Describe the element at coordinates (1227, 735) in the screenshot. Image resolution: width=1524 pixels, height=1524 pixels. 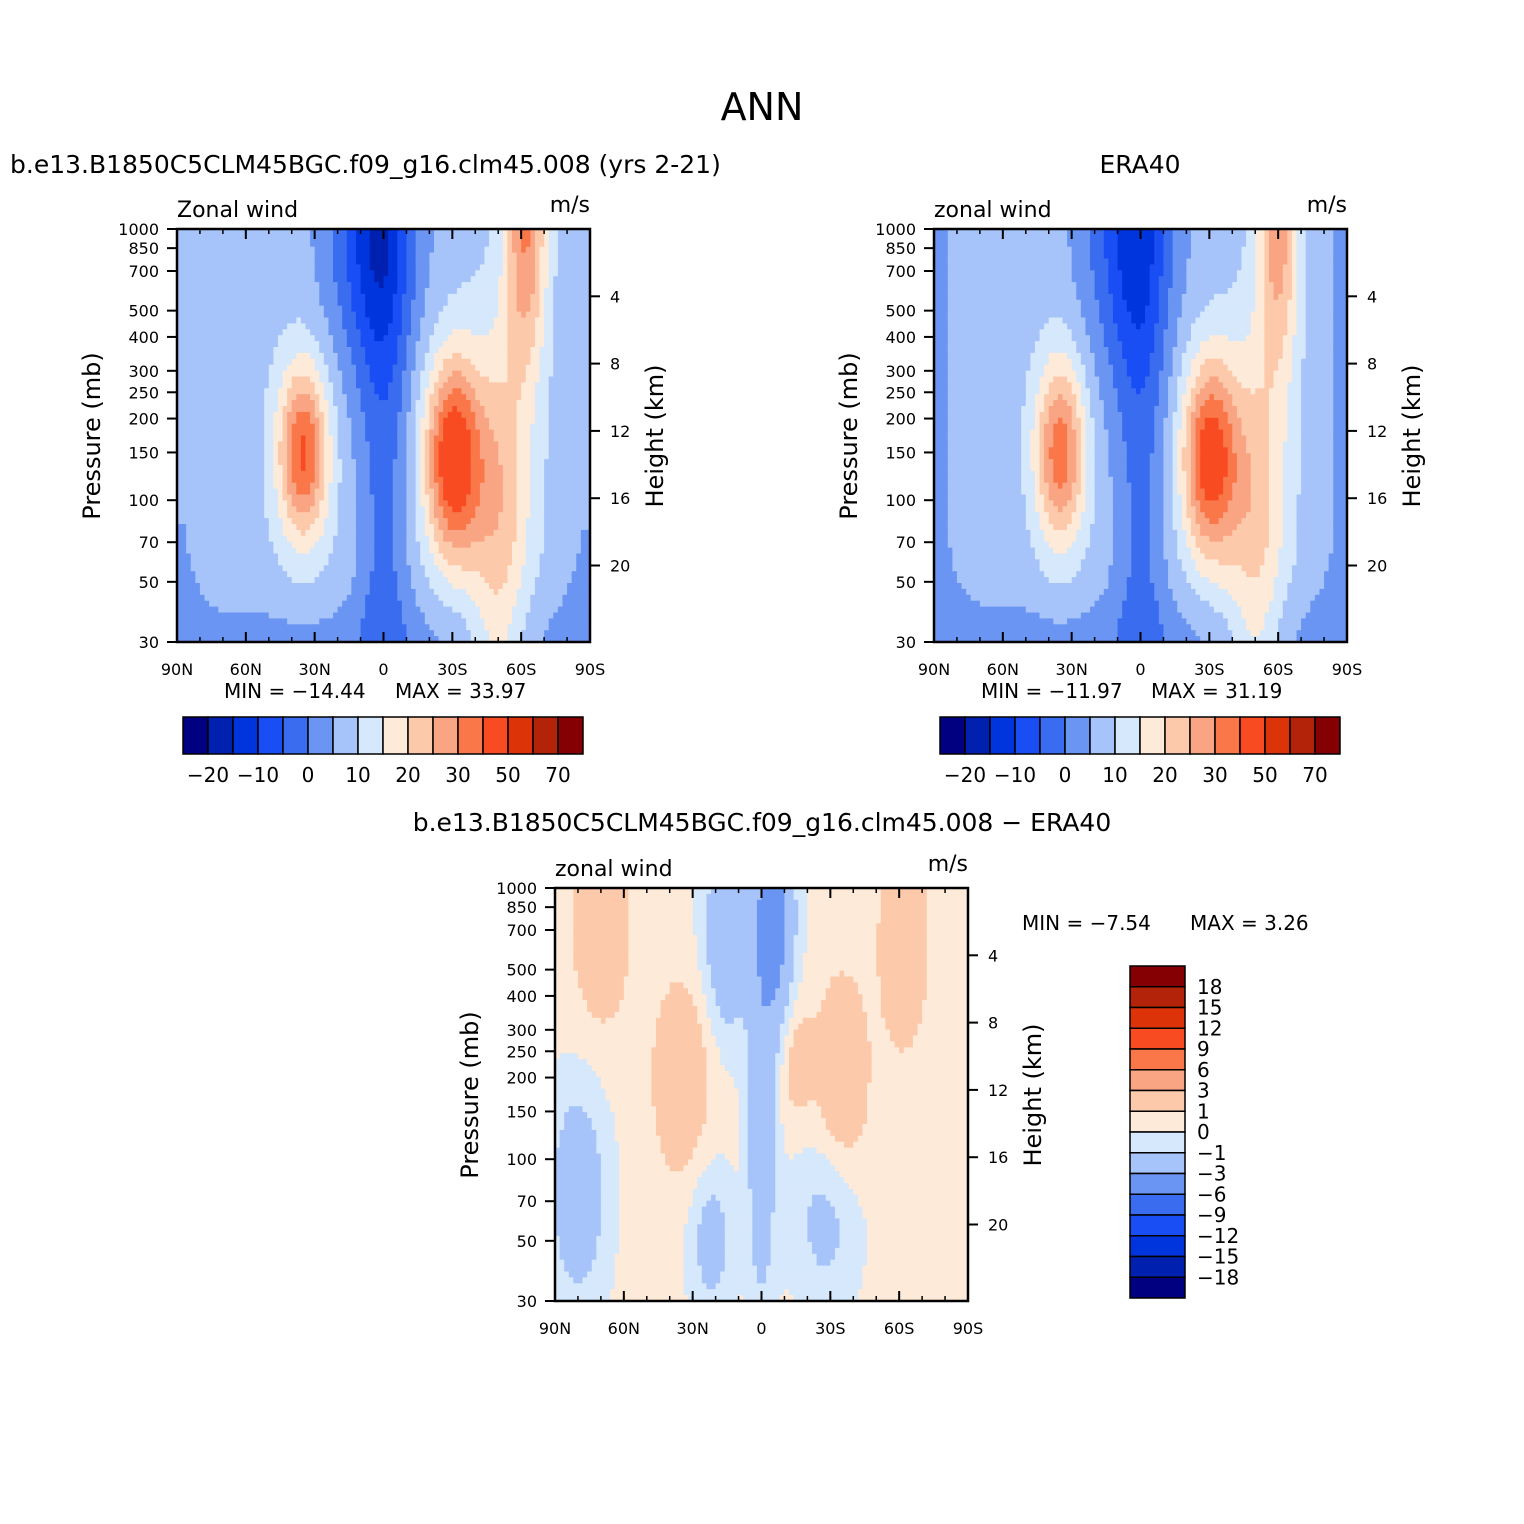
I see `colorbar-box` at that location.